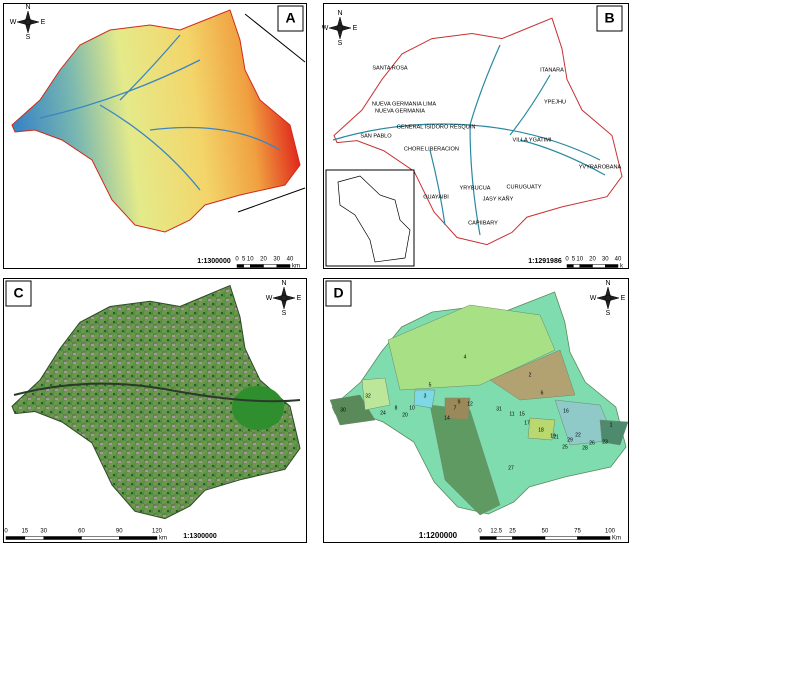  Describe the element at coordinates (555, 102) in the screenshot. I see `place-label: YPEJHU` at that location.